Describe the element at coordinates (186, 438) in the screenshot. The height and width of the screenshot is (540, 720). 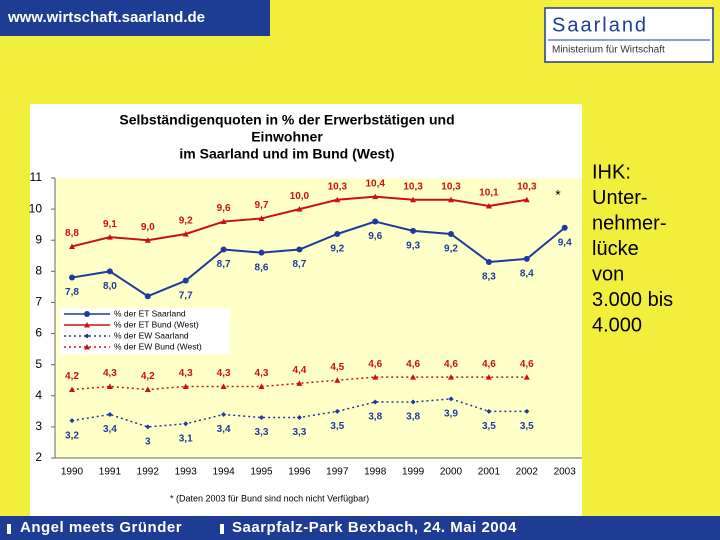
I see `value-label: 3,1` at that location.